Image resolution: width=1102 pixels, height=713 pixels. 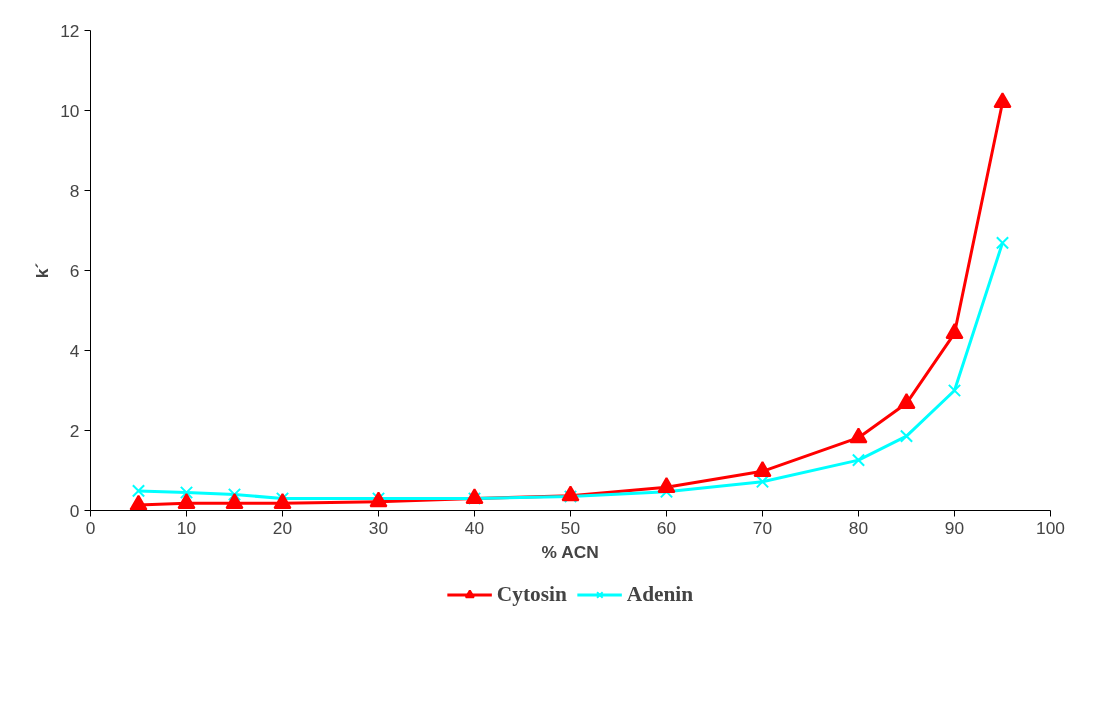 What do you see at coordinates (858, 527) in the screenshot?
I see `x-tick-label: 80` at bounding box center [858, 527].